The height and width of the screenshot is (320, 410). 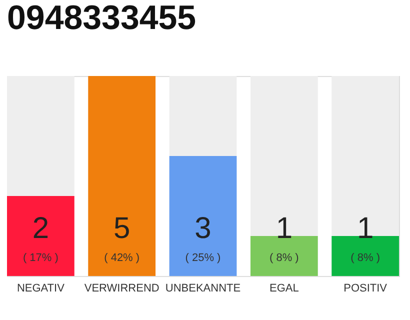 I want to click on x-tick-label: EGAL, so click(x=284, y=288).